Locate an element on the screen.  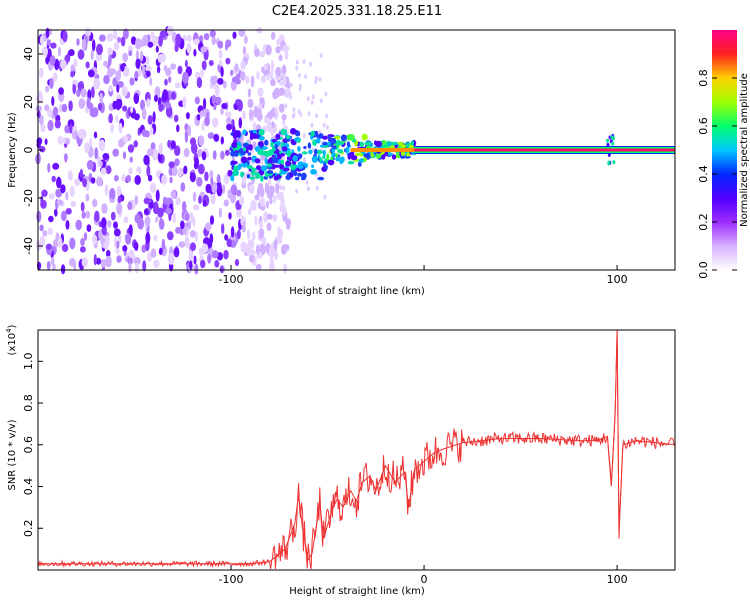
spec-y-tick-label: 20 is located at coordinates (28, 102).